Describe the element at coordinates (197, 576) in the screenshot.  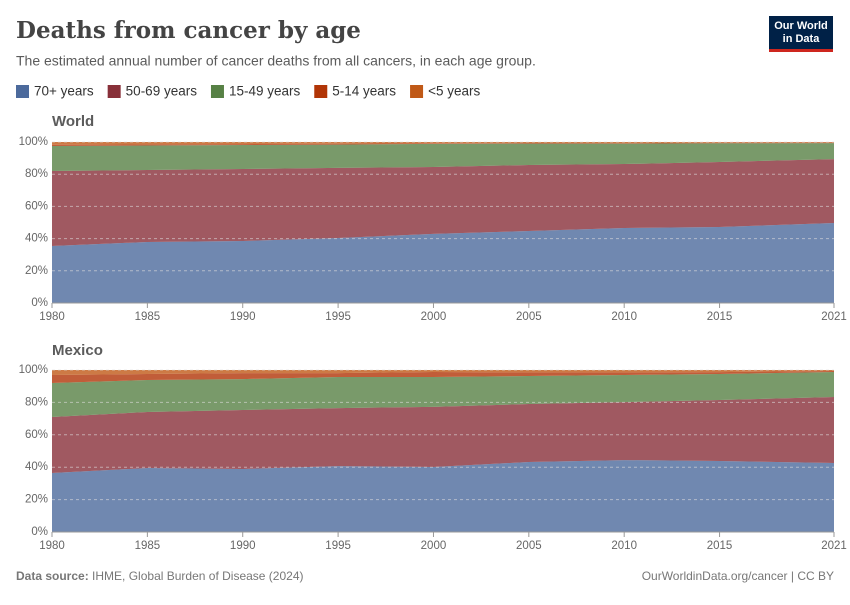
I see `source-text: IHME, Global Burden of Disease (2024)` at that location.